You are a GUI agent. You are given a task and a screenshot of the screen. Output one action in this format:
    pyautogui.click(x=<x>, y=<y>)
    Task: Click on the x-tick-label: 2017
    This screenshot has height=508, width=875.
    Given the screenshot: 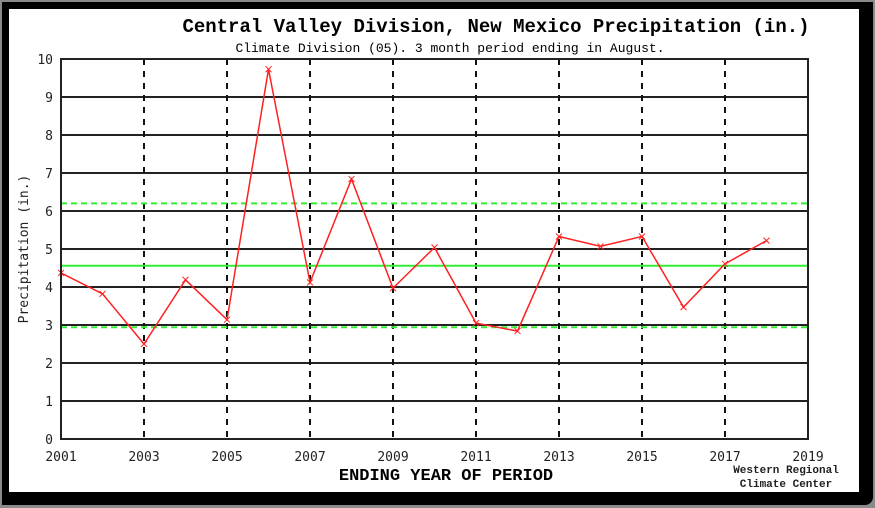 What is the action you would take?
    pyautogui.click(x=724, y=457)
    